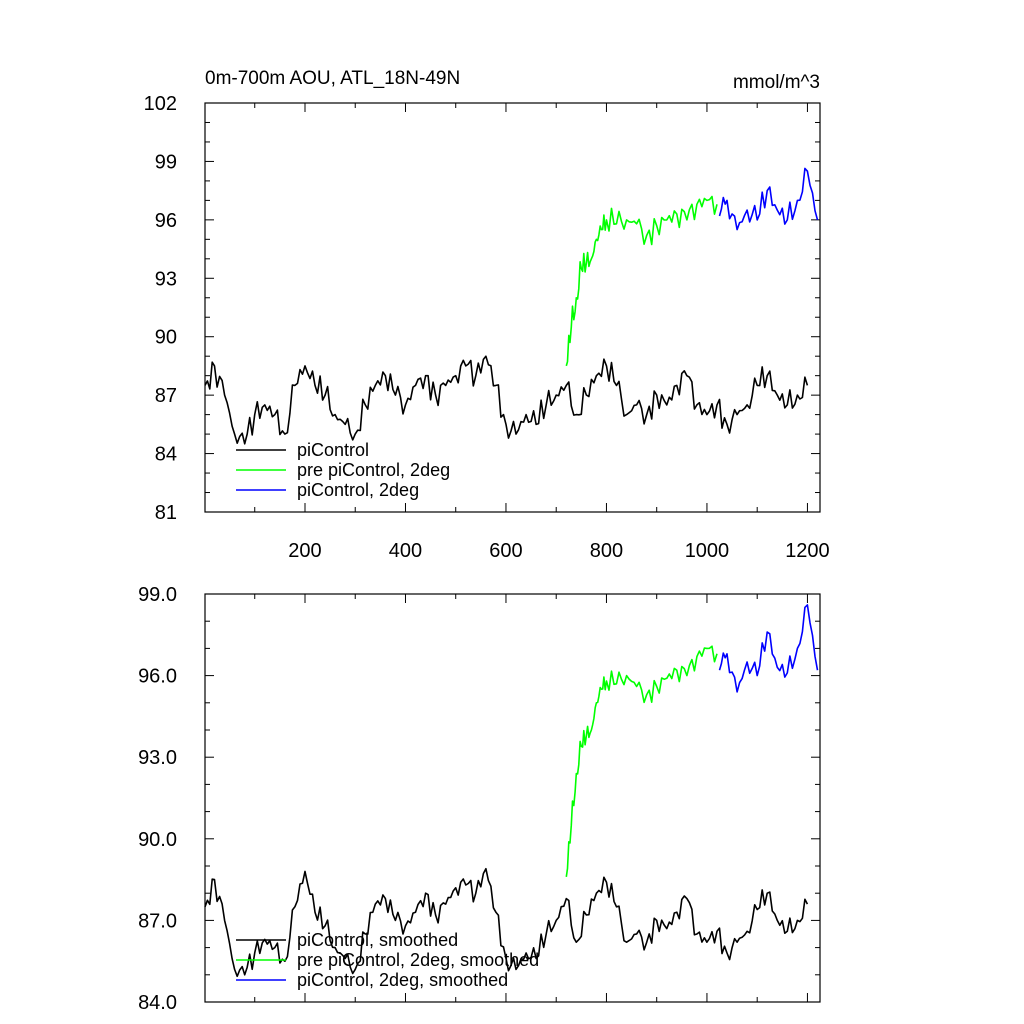 This screenshot has height=1024, width=1024. Describe the element at coordinates (166, 338) in the screenshot. I see `y-tick-label: 90` at that location.